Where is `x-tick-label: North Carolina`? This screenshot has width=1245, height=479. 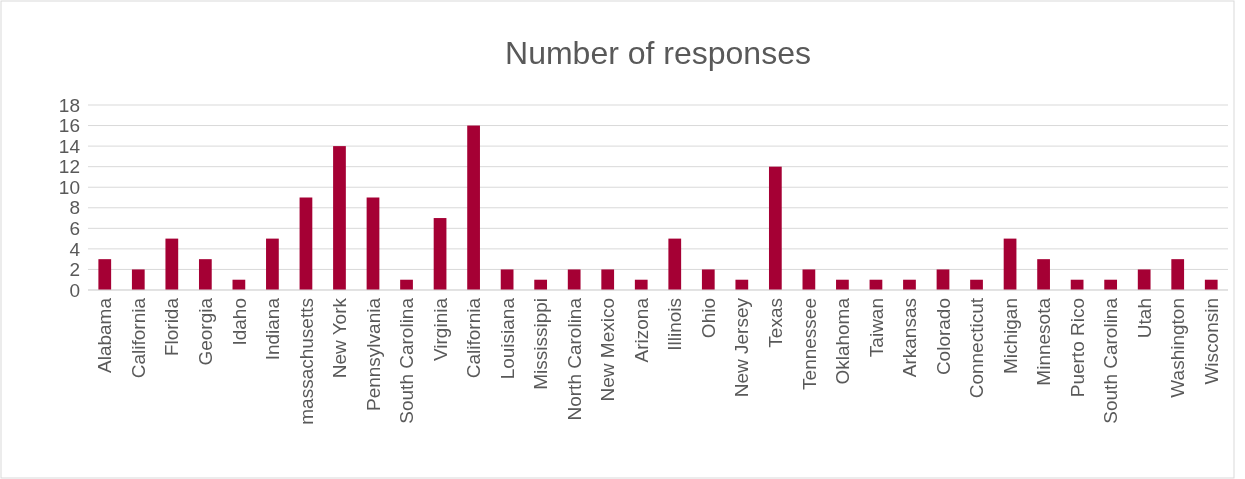
x-tick-label: North Carolina is located at coordinates (574, 359).